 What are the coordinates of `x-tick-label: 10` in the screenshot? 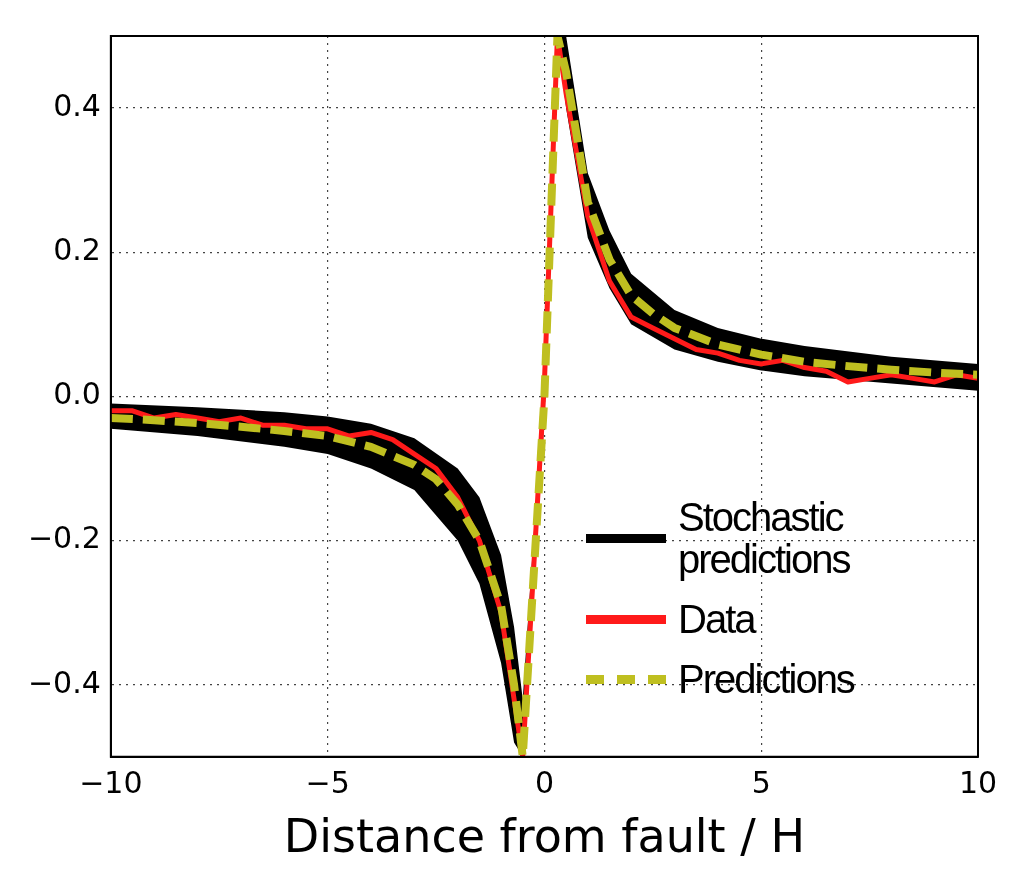 It's located at (978, 782).